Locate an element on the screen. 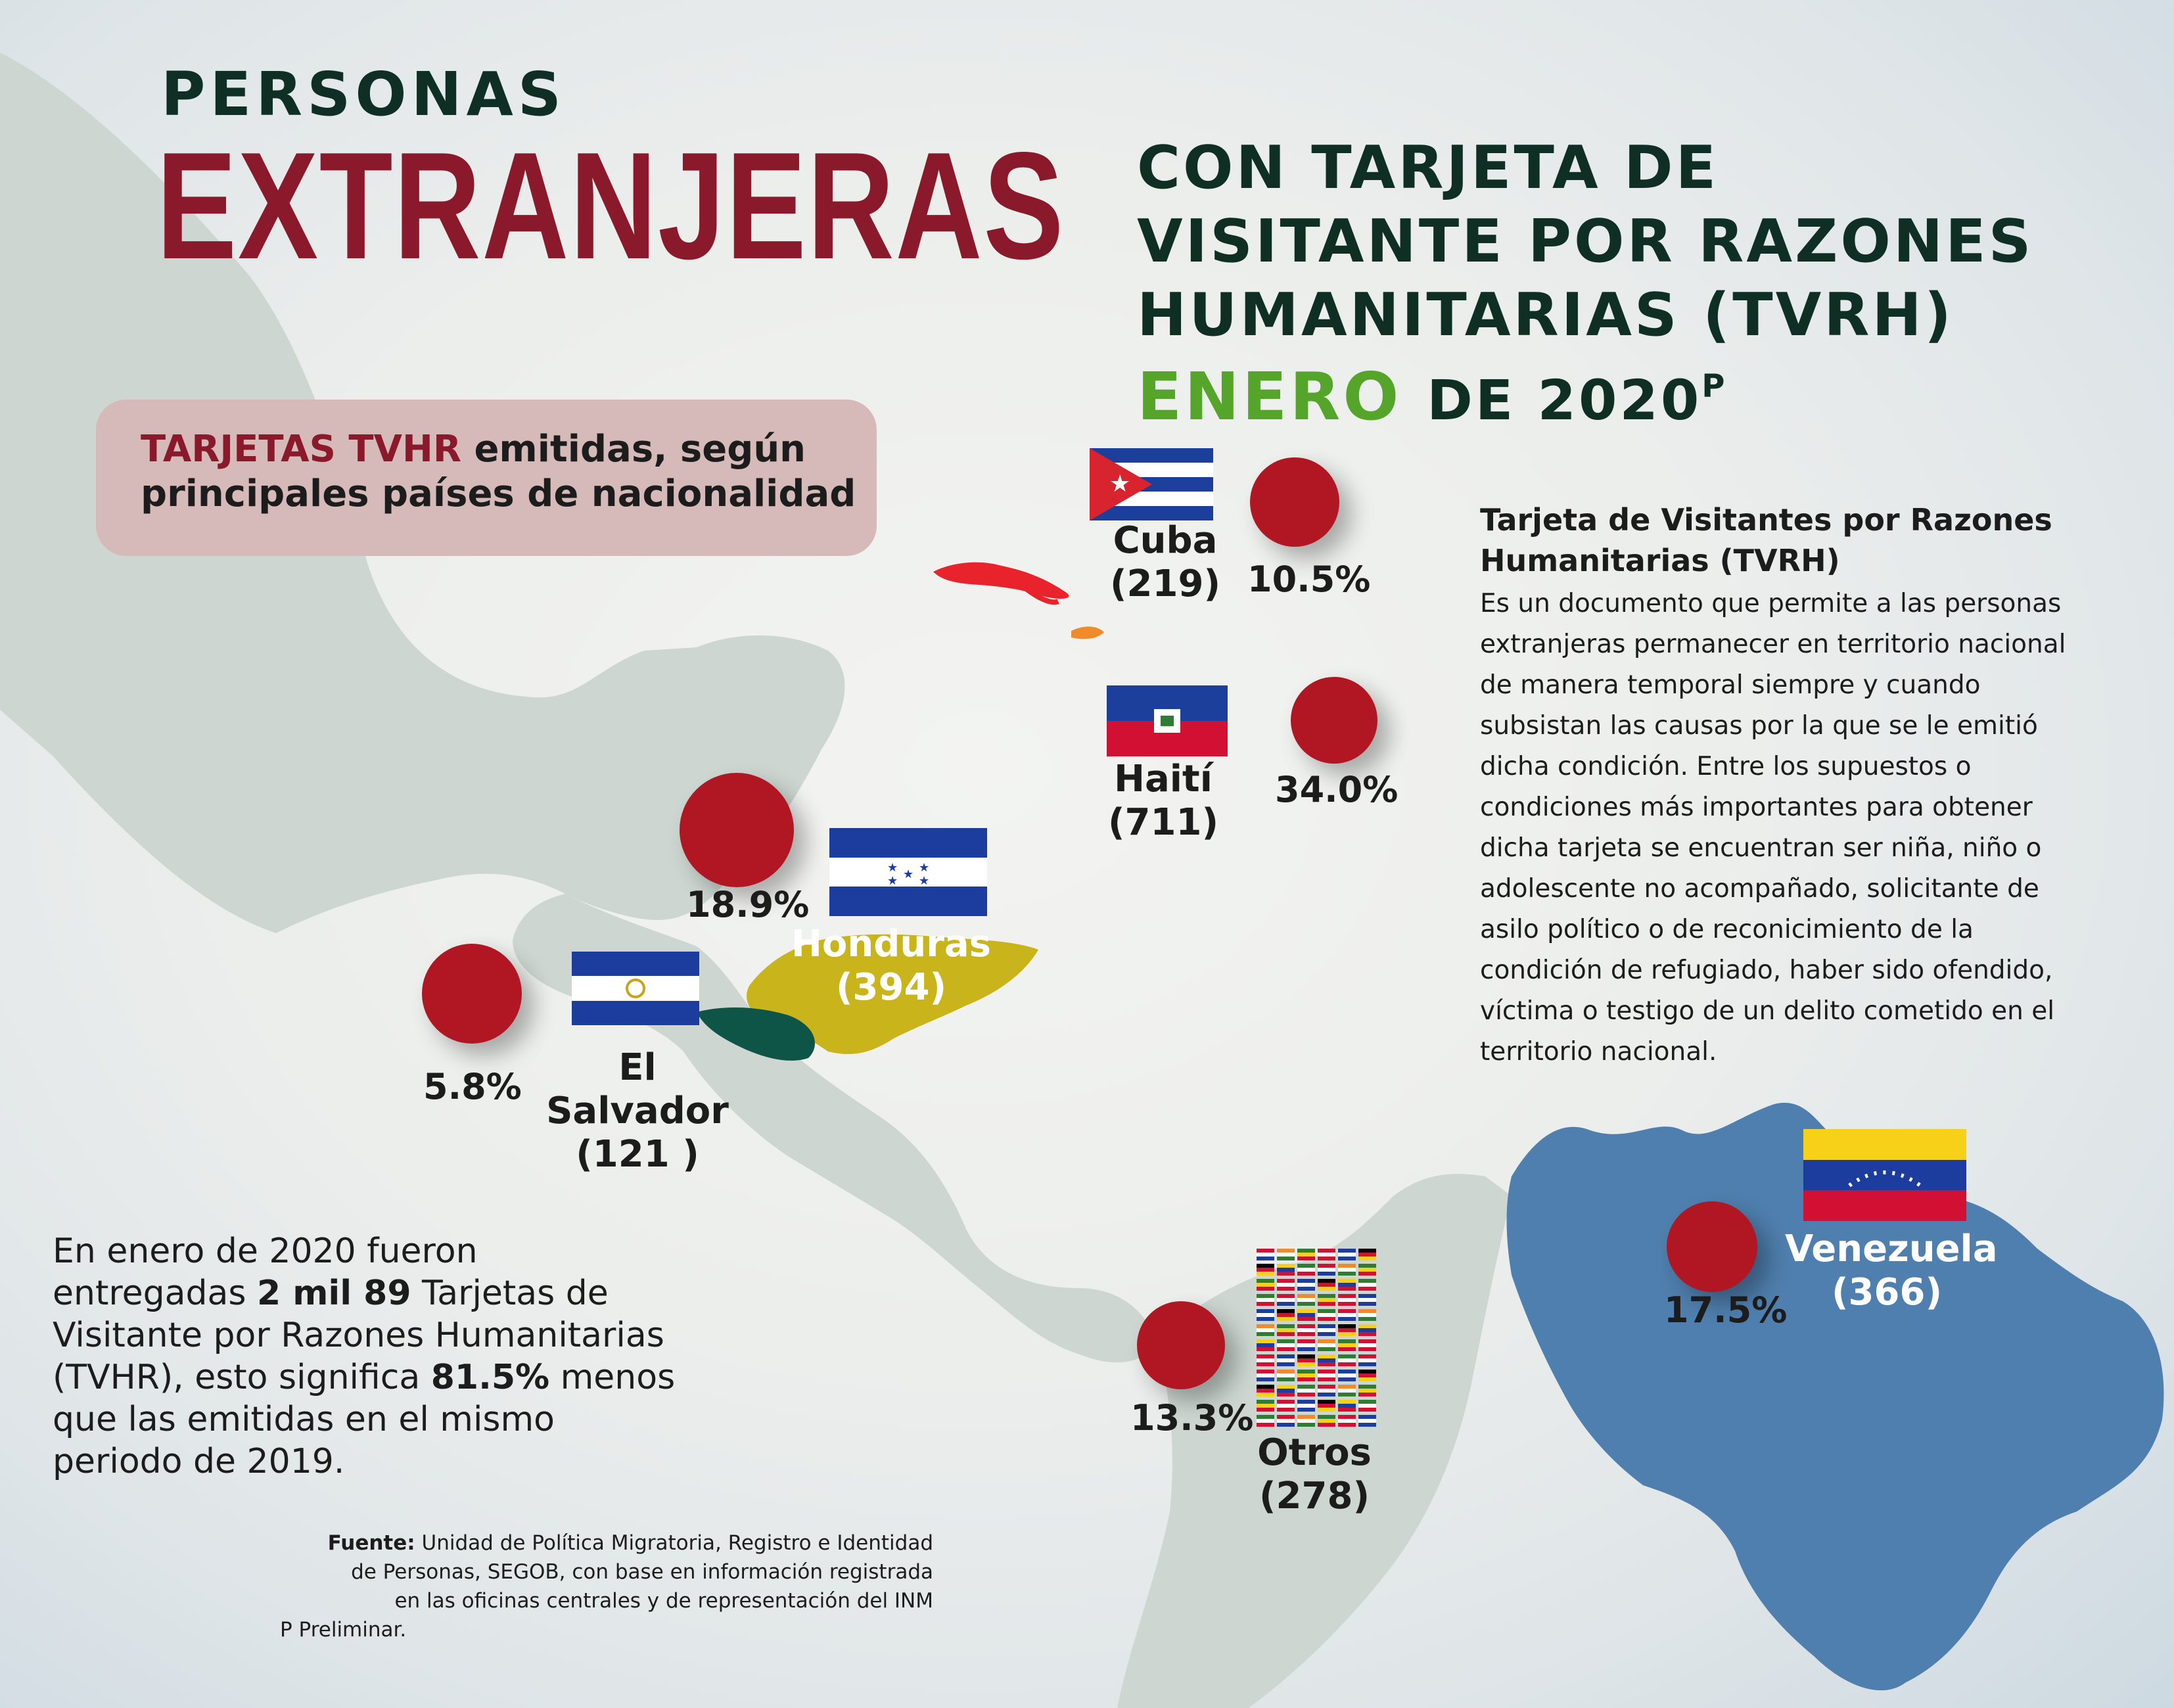  otros-percent: 13.3% is located at coordinates (1192, 1418).